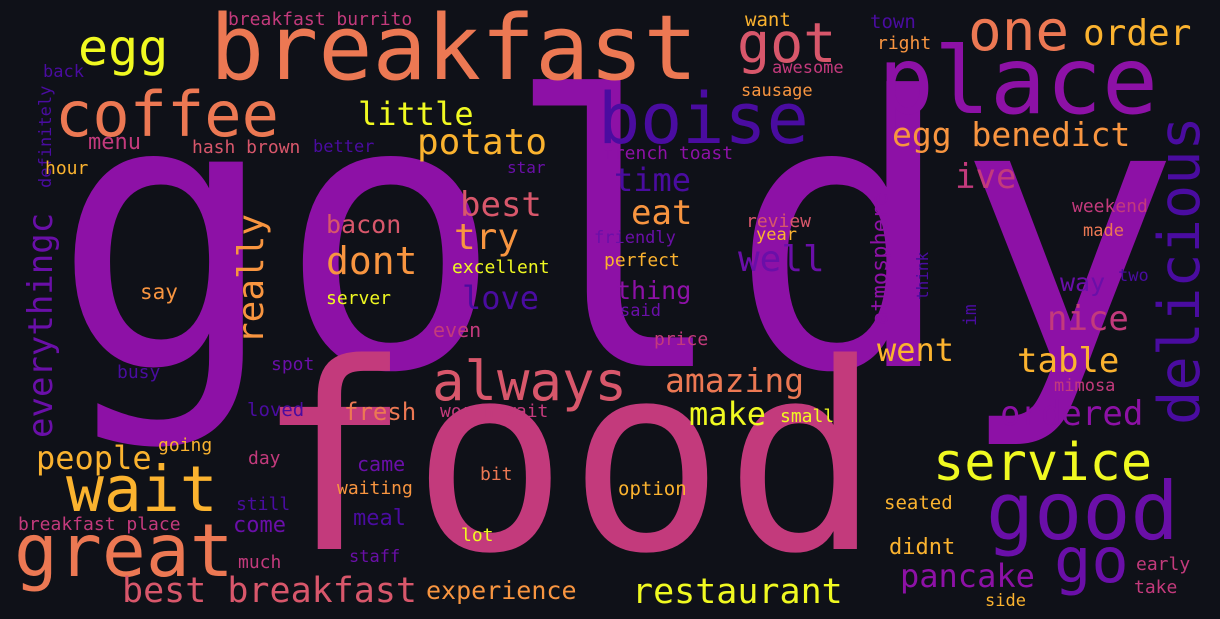 The width and height of the screenshot is (1220, 619). I want to click on word-egg-benedict: egg benedict, so click(1011, 134).